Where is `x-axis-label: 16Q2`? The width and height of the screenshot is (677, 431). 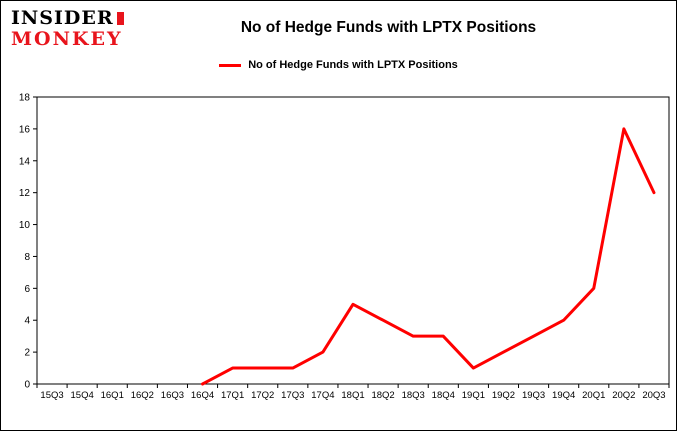 x-axis-label: 16Q2 is located at coordinates (142, 395).